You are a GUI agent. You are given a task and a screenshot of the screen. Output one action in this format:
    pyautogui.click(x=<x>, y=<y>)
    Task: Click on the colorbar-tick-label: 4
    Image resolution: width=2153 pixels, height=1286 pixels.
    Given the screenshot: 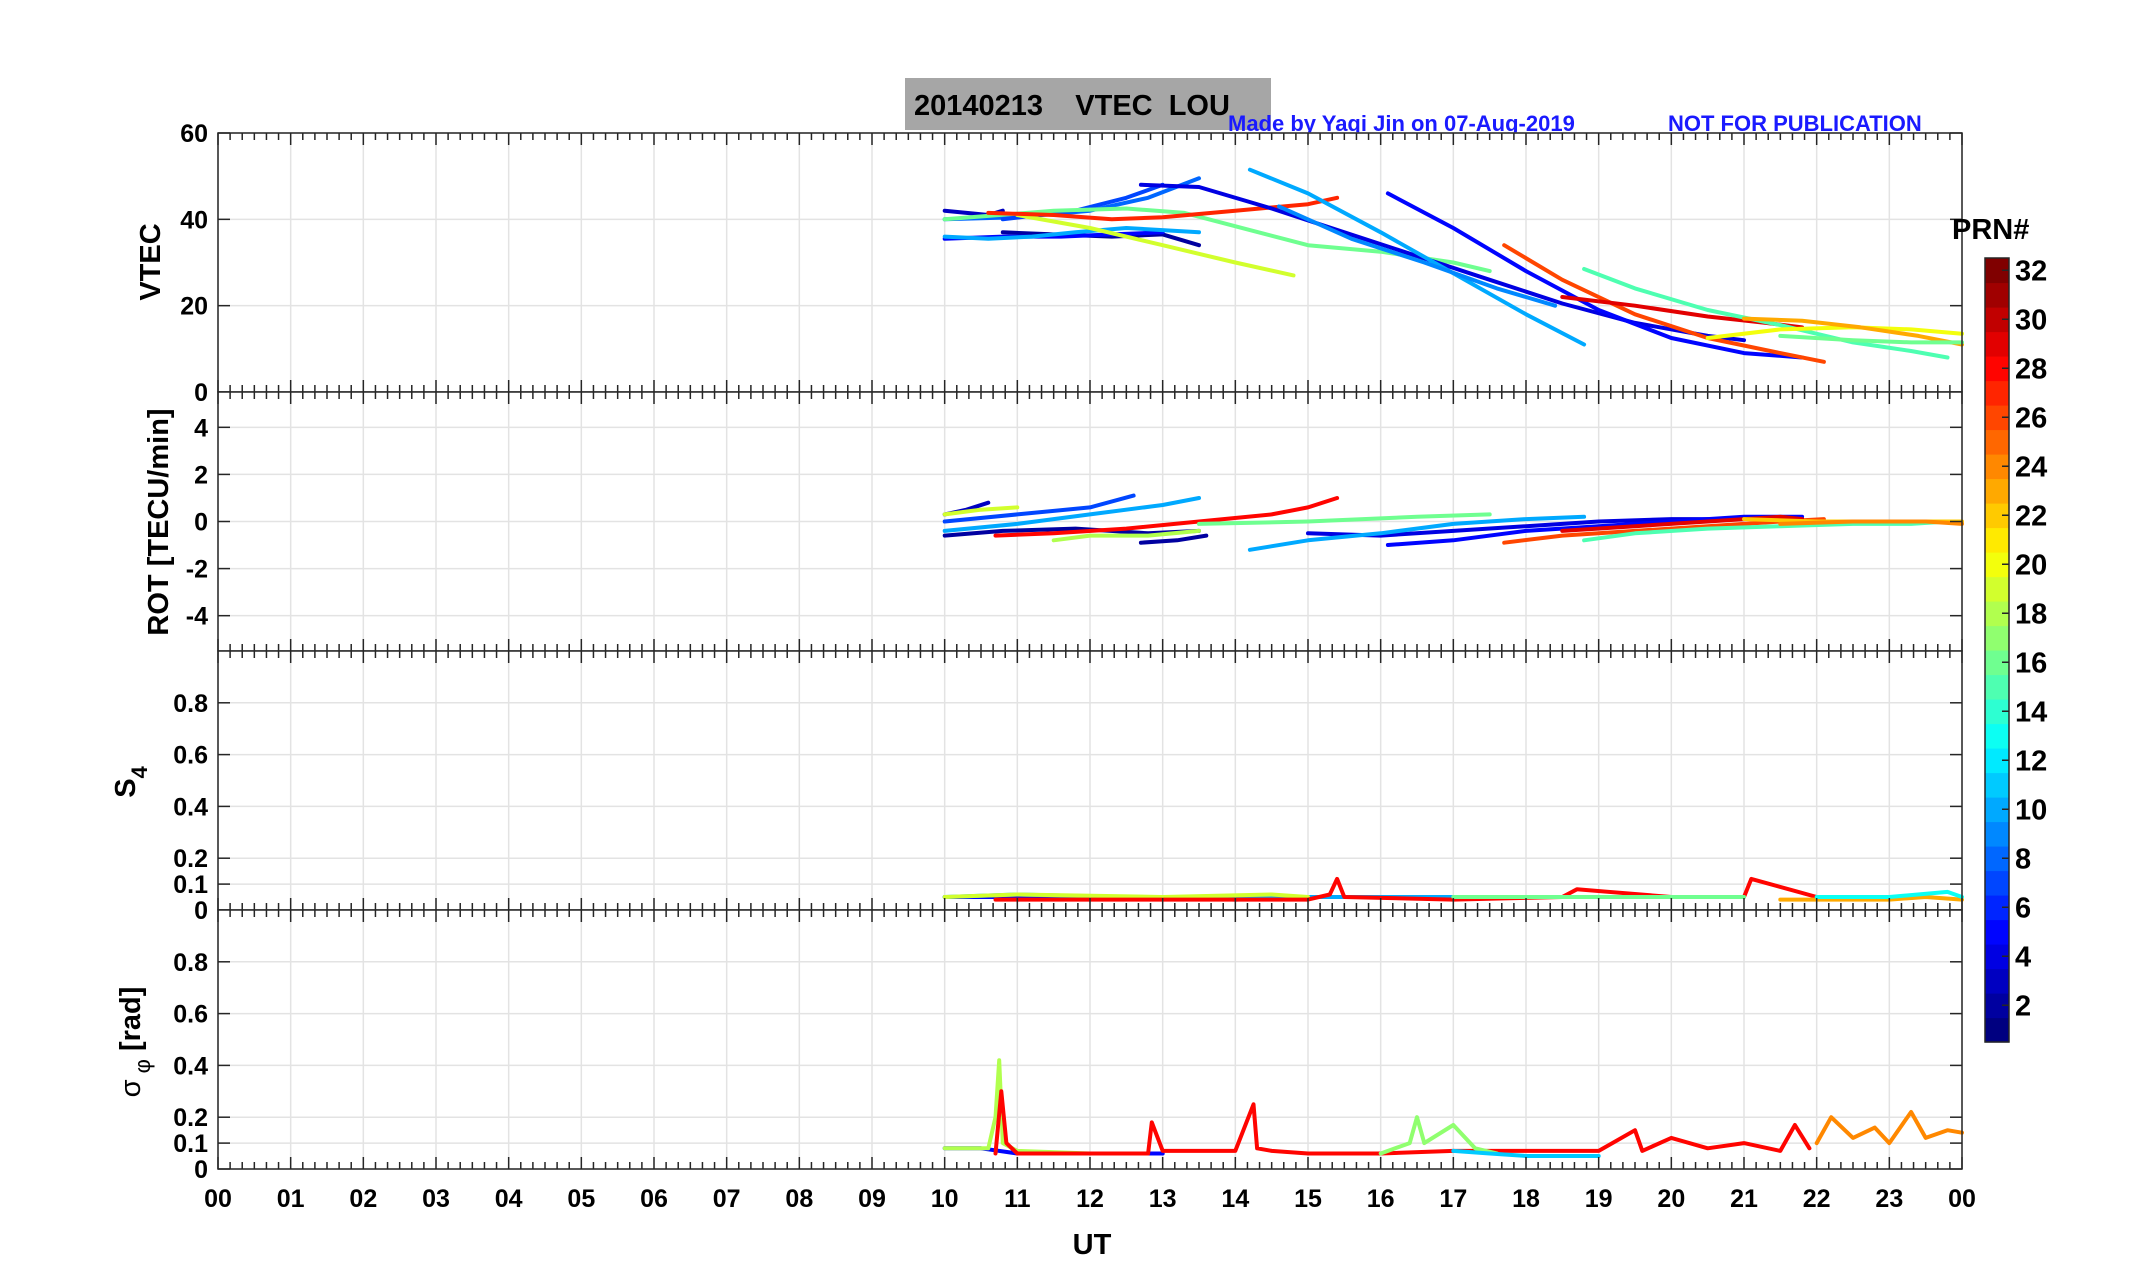 What is the action you would take?
    pyautogui.click(x=2023, y=957)
    